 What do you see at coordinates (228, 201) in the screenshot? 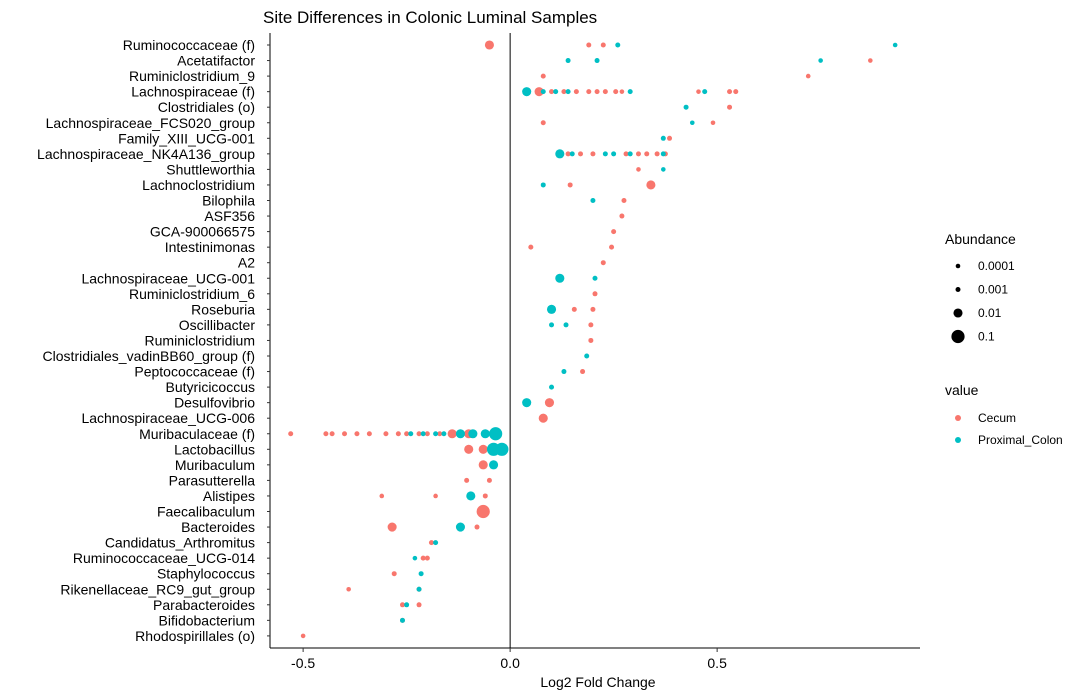
I see `y-tick-label: Bilophila` at bounding box center [228, 201].